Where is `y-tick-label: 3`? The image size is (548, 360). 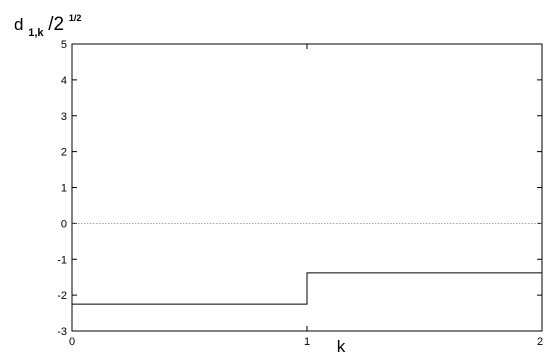 y-tick-label: 3 is located at coordinates (64, 117).